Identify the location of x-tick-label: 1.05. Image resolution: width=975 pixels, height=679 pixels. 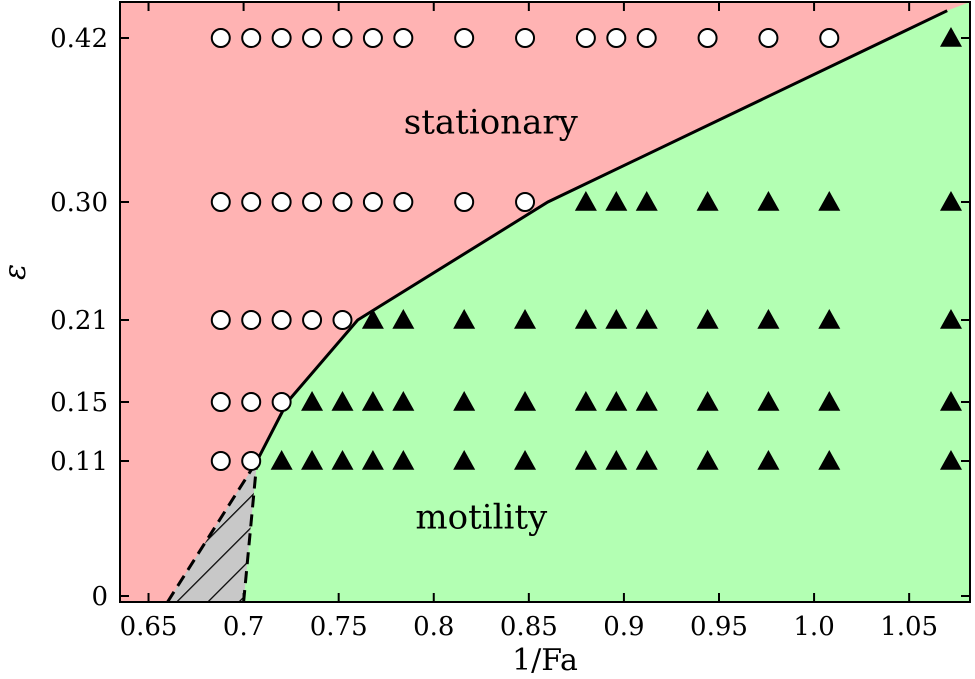
(909, 627).